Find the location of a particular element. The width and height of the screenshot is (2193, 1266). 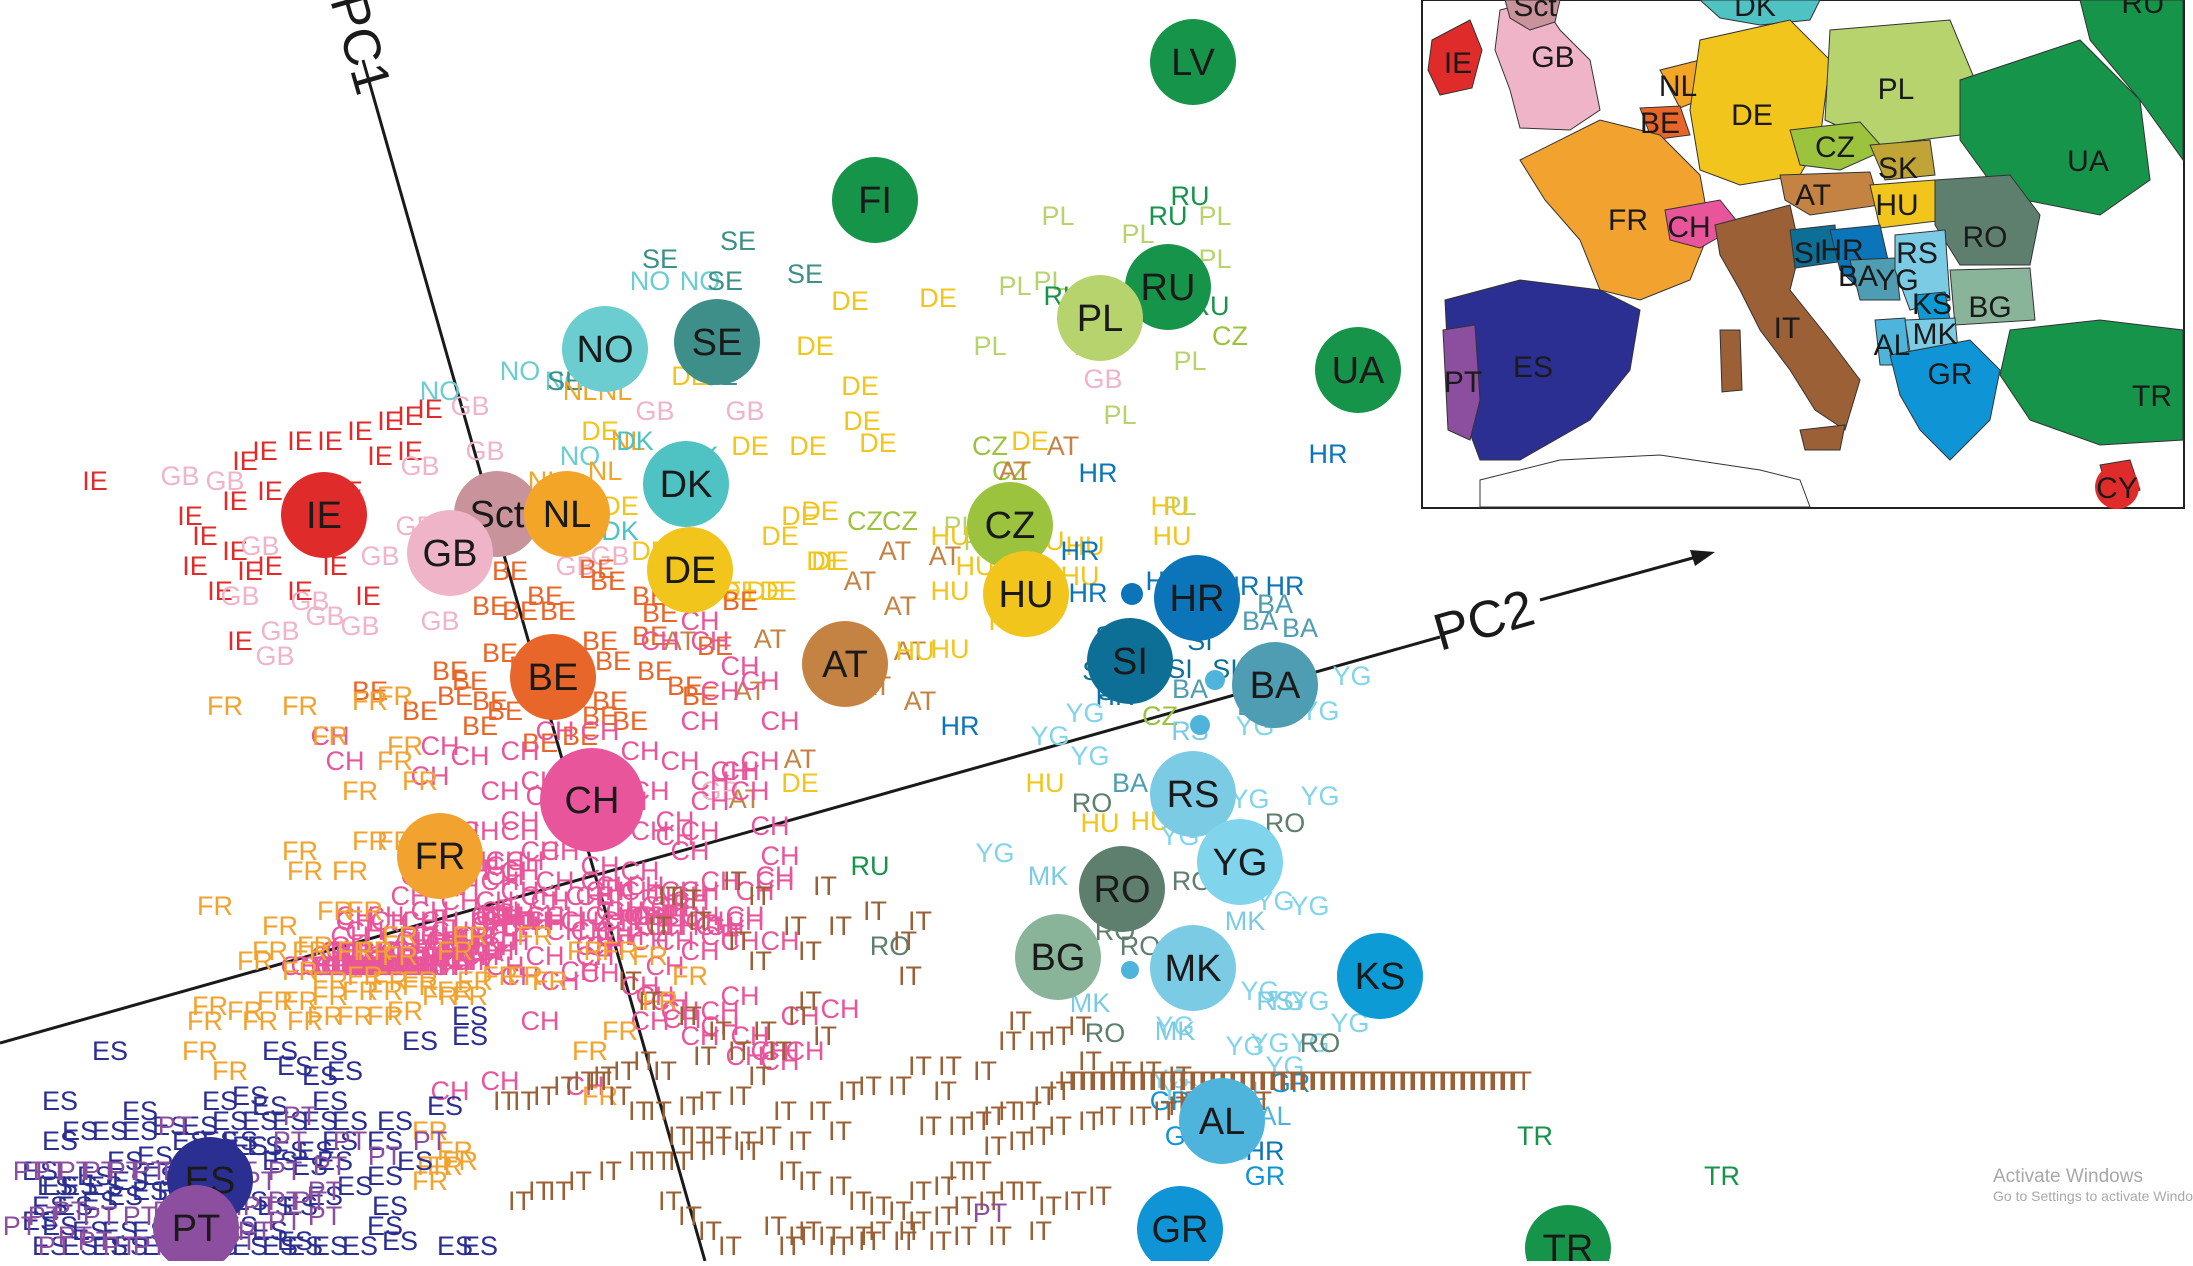

centroid-label: NO is located at coordinates (605, 350).